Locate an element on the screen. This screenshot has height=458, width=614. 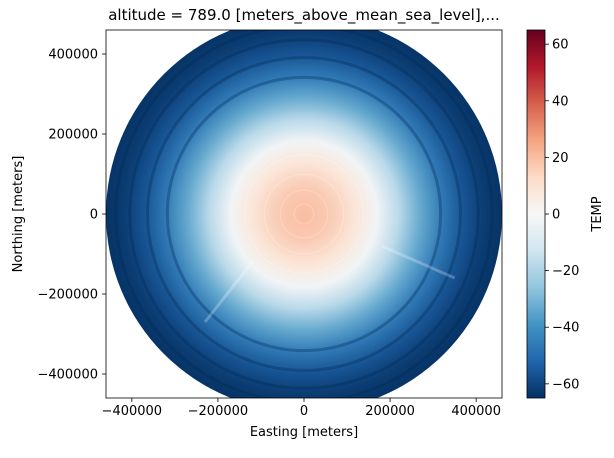
x-axis-label: Easting [meters] is located at coordinates (304, 432).